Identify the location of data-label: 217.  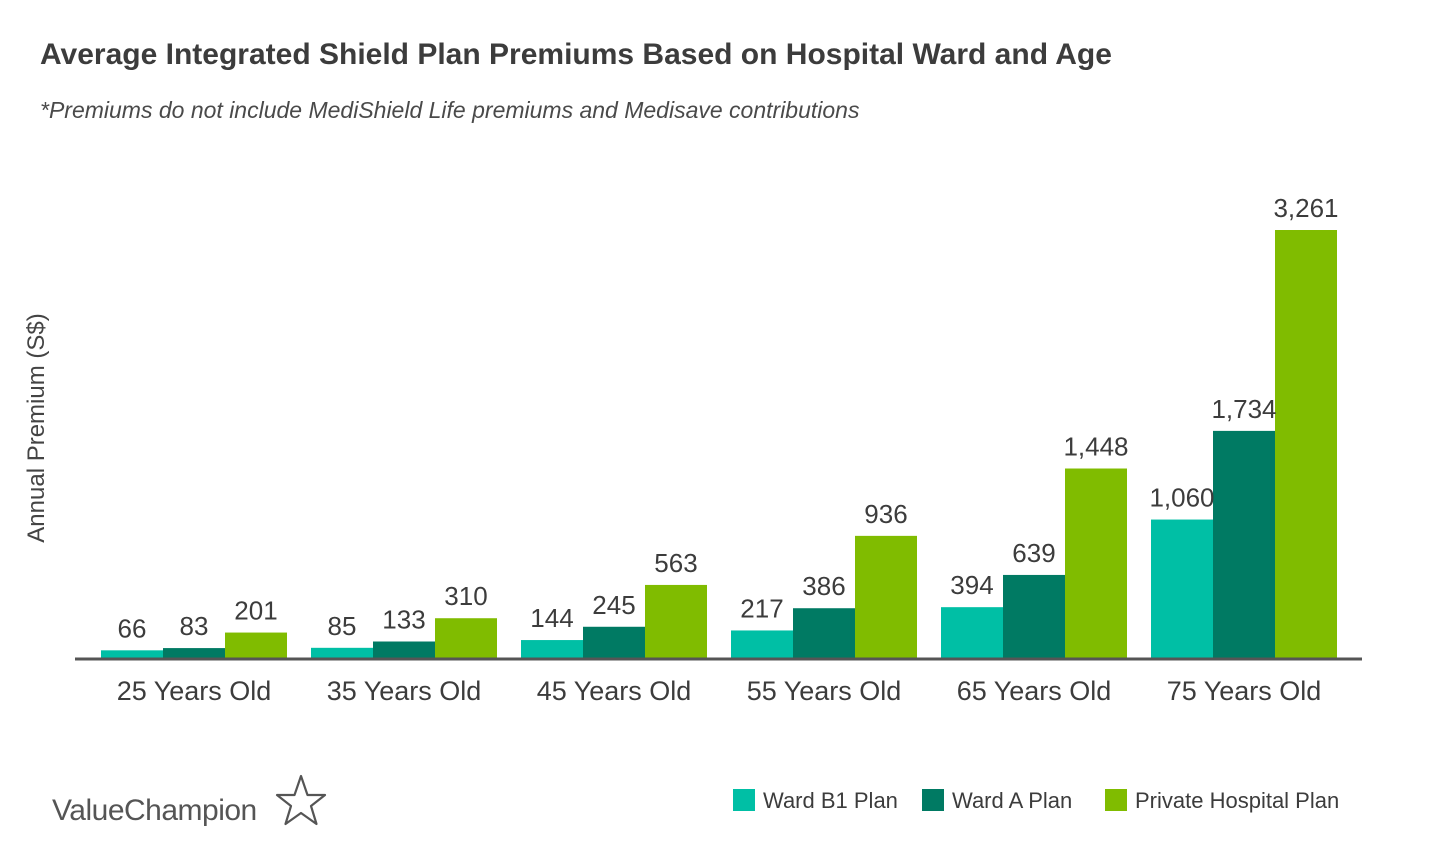
(761, 608).